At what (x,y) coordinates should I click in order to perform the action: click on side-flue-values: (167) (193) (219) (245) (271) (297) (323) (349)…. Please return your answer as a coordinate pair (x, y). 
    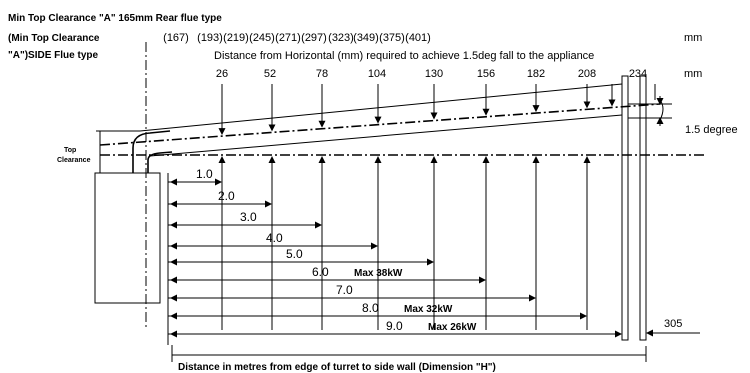
    Looking at the image, I should click on (297, 38).